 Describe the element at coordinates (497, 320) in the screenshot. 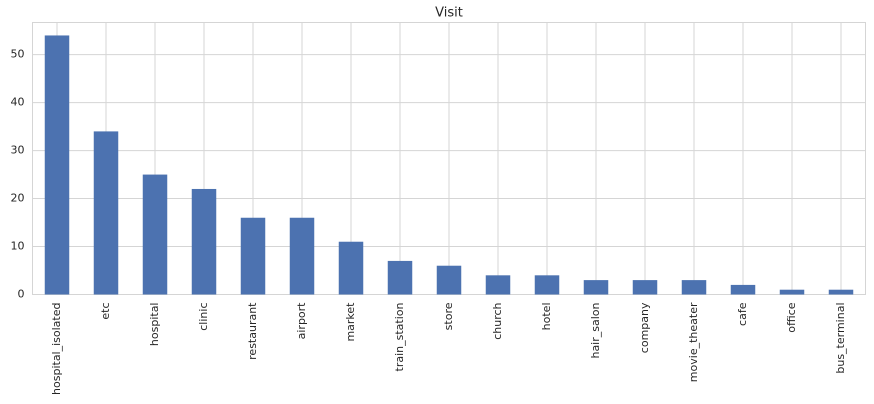

I see `x-tick-label: church` at that location.